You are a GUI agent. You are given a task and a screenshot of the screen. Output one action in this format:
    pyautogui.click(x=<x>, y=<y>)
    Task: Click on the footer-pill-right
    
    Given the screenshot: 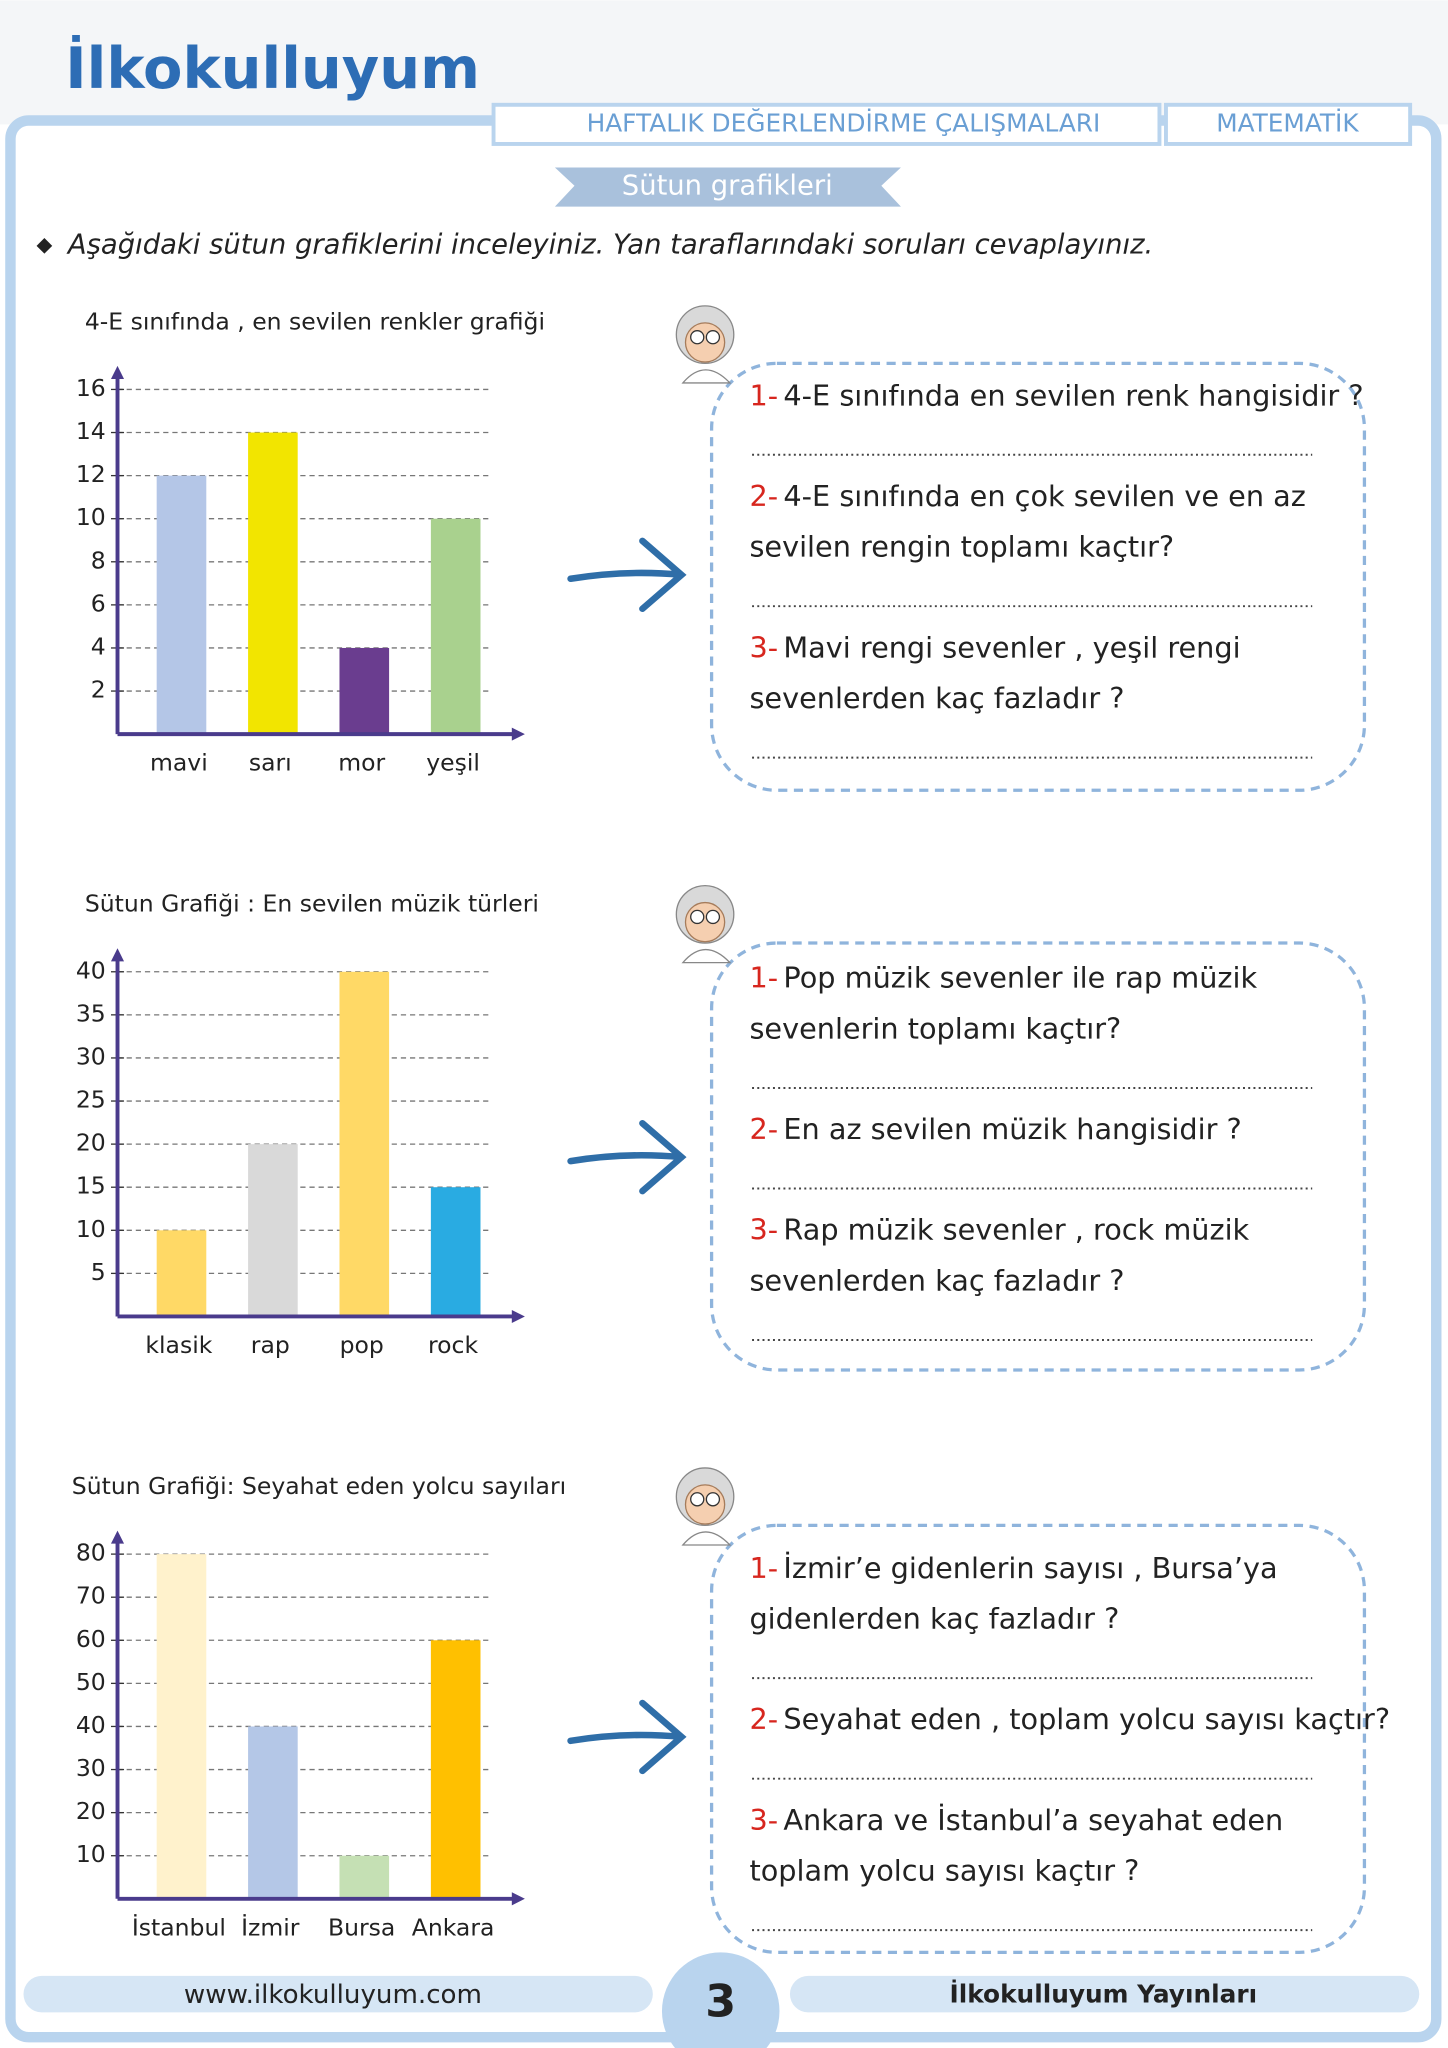 What is the action you would take?
    pyautogui.click(x=1104, y=1994)
    